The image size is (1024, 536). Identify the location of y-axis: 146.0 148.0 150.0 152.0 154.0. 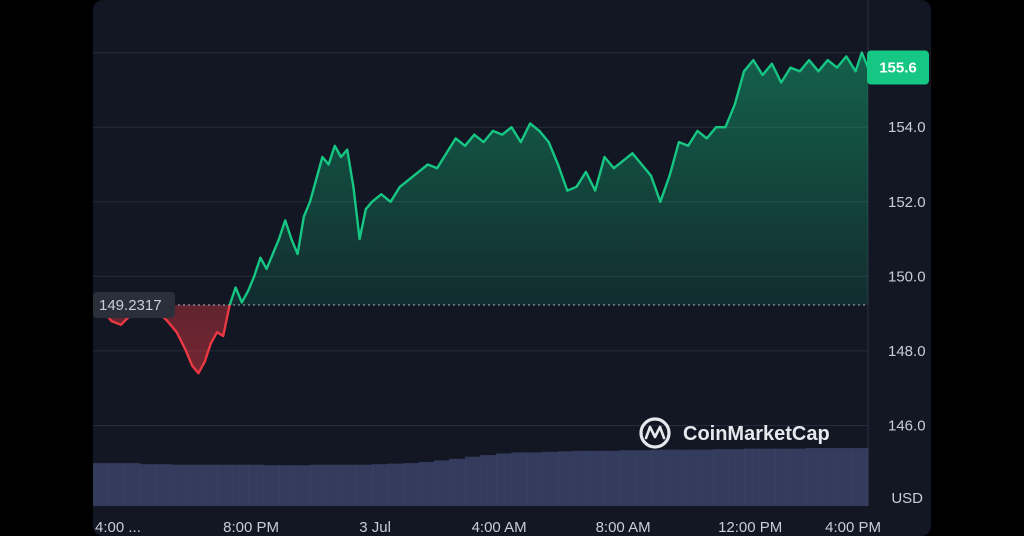
(907, 276).